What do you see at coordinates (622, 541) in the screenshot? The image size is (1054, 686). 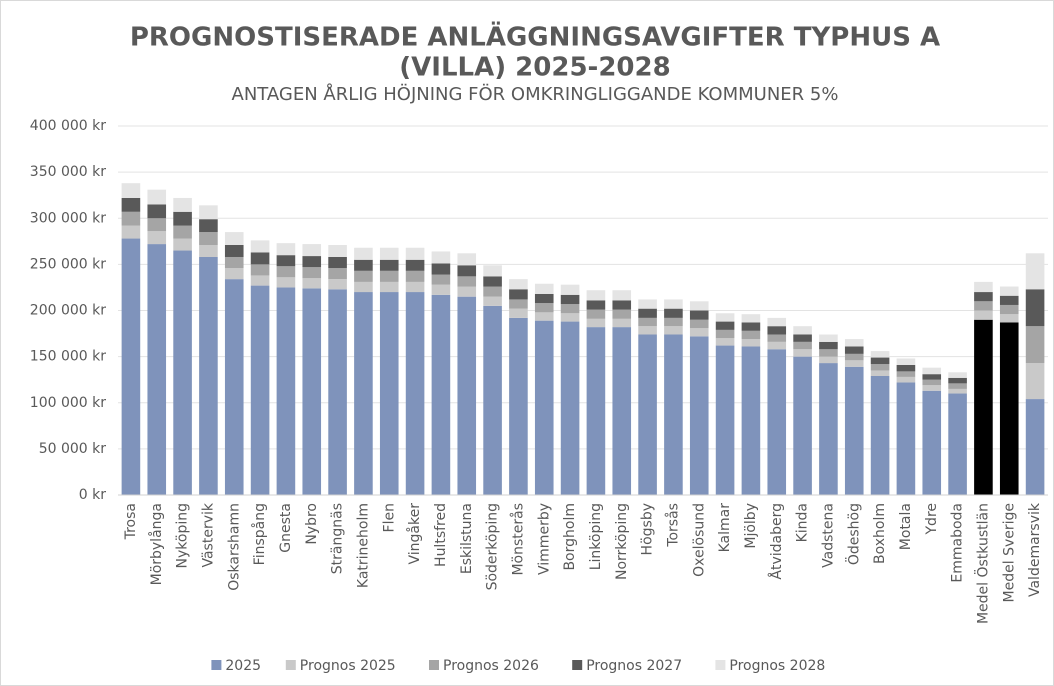 I see `x-tick-label: Norrköping` at bounding box center [622, 541].